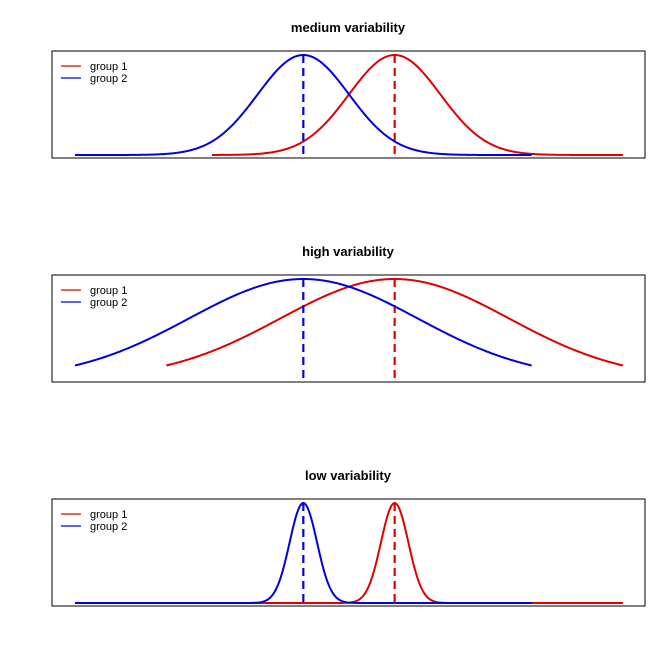  Describe the element at coordinates (348, 251) in the screenshot. I see `panel-title: high variability` at that location.